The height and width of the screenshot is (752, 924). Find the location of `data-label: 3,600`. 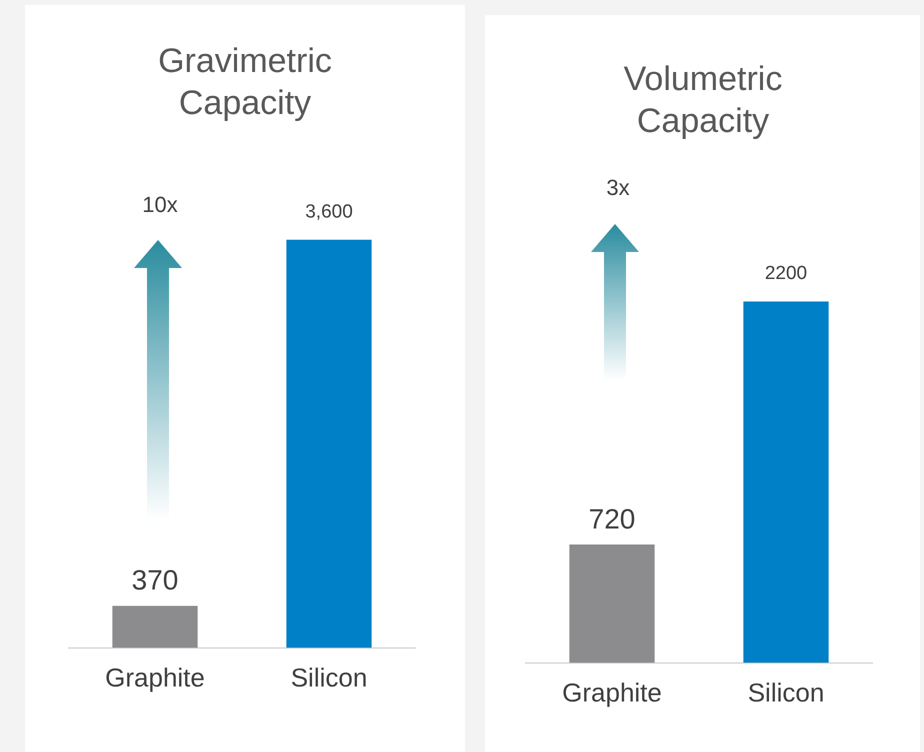

data-label: 3,600 is located at coordinates (329, 212).